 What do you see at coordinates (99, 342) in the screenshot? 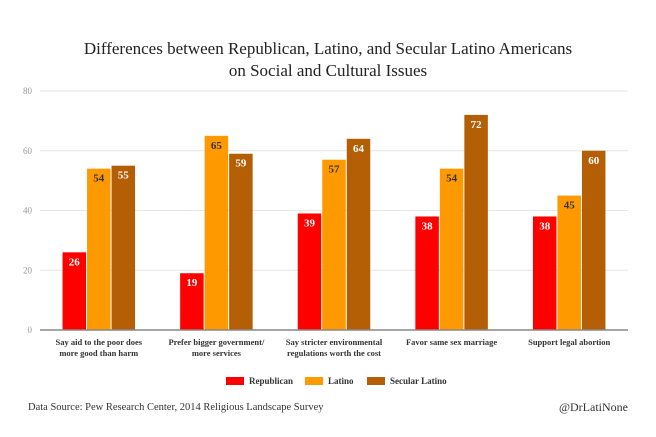
I see `x-category-label: Say aid to the poor does` at bounding box center [99, 342].